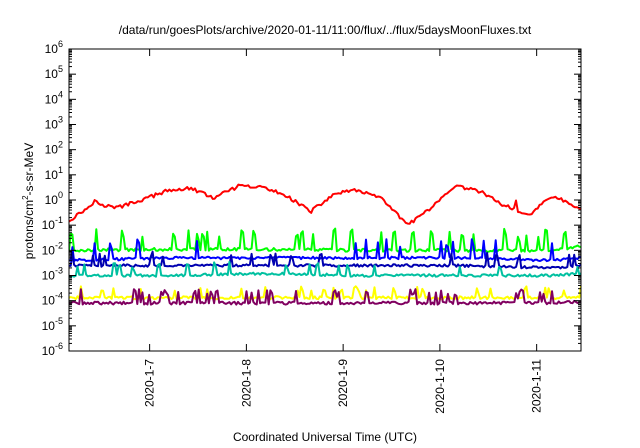  I want to click on x-tick-label: 2020-1-7, so click(150, 383).